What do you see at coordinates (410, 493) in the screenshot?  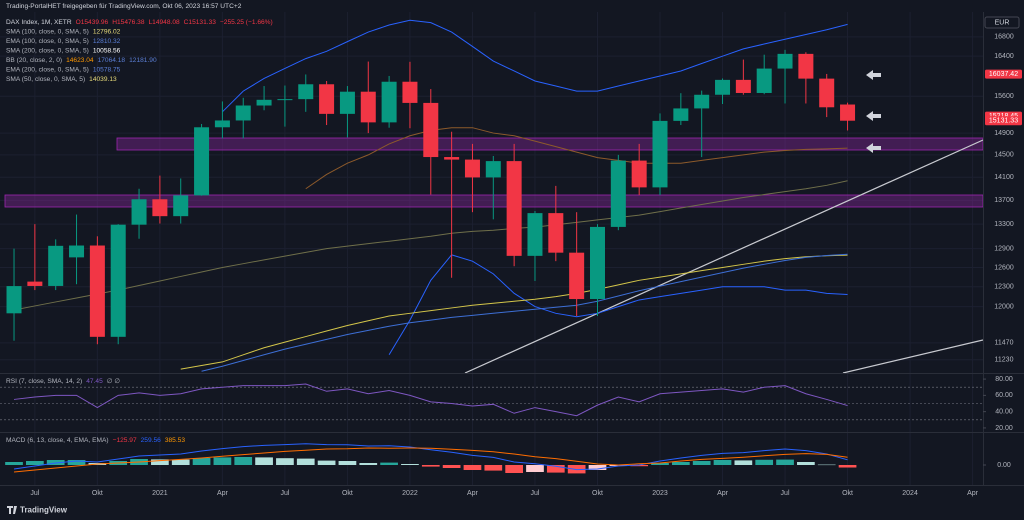 I see `x-tick-label: 2022` at bounding box center [410, 493].